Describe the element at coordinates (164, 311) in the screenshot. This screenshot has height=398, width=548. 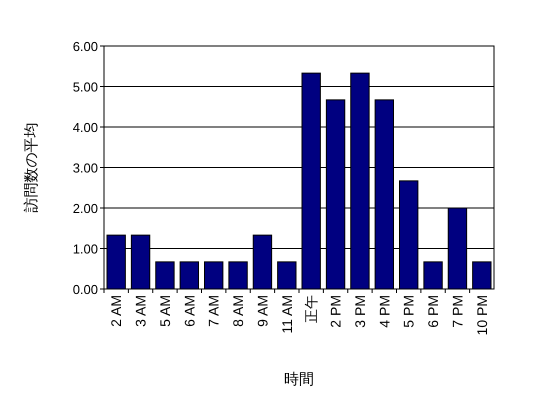
I see `x-tick-label: 5 AM` at that location.